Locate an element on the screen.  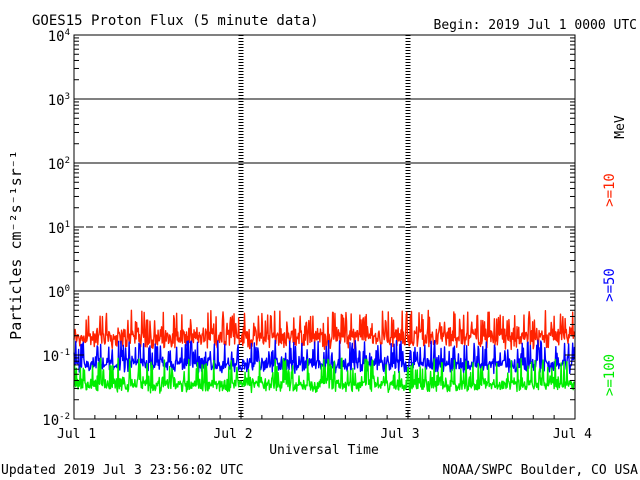
y-tick-label: 10⁴ is located at coordinates (59, 36).